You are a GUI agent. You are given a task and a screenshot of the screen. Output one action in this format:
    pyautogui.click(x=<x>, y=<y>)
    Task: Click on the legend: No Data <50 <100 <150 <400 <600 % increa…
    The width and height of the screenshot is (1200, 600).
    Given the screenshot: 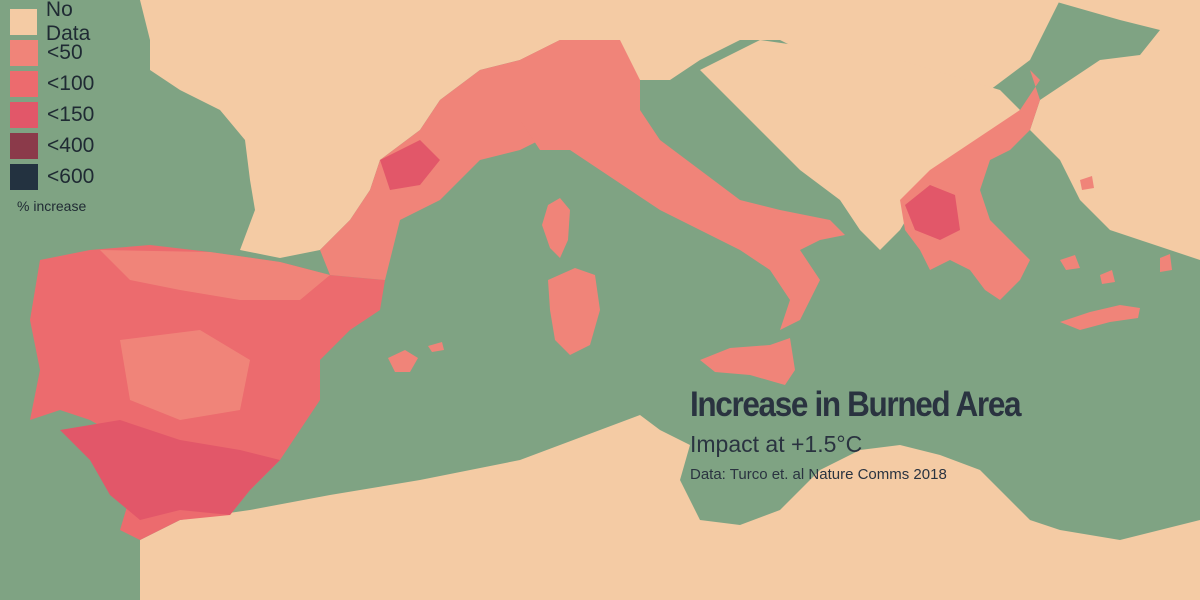 What is the action you would take?
    pyautogui.click(x=60, y=107)
    